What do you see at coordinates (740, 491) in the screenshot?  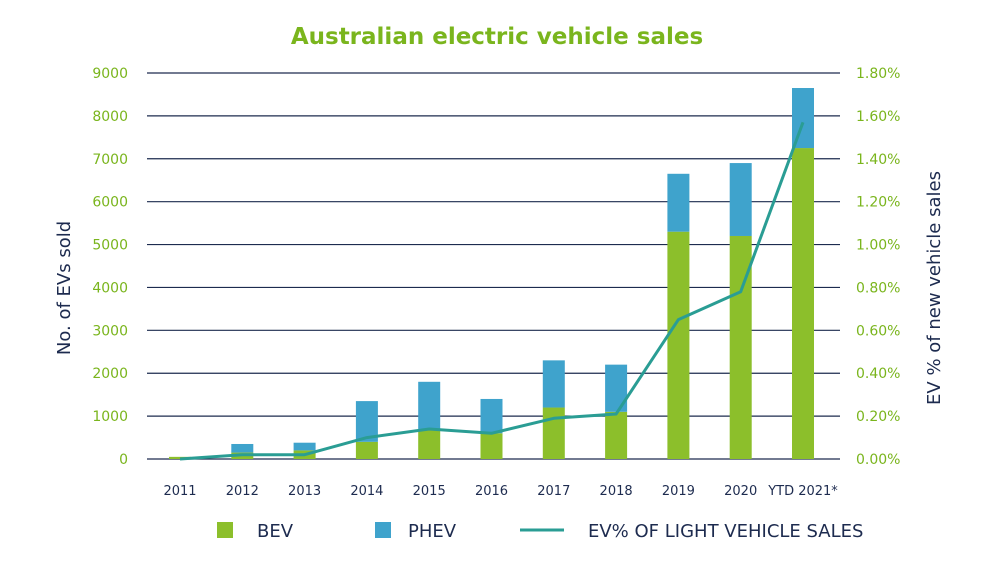 I see `x-tick-label: 2020` at bounding box center [740, 491].